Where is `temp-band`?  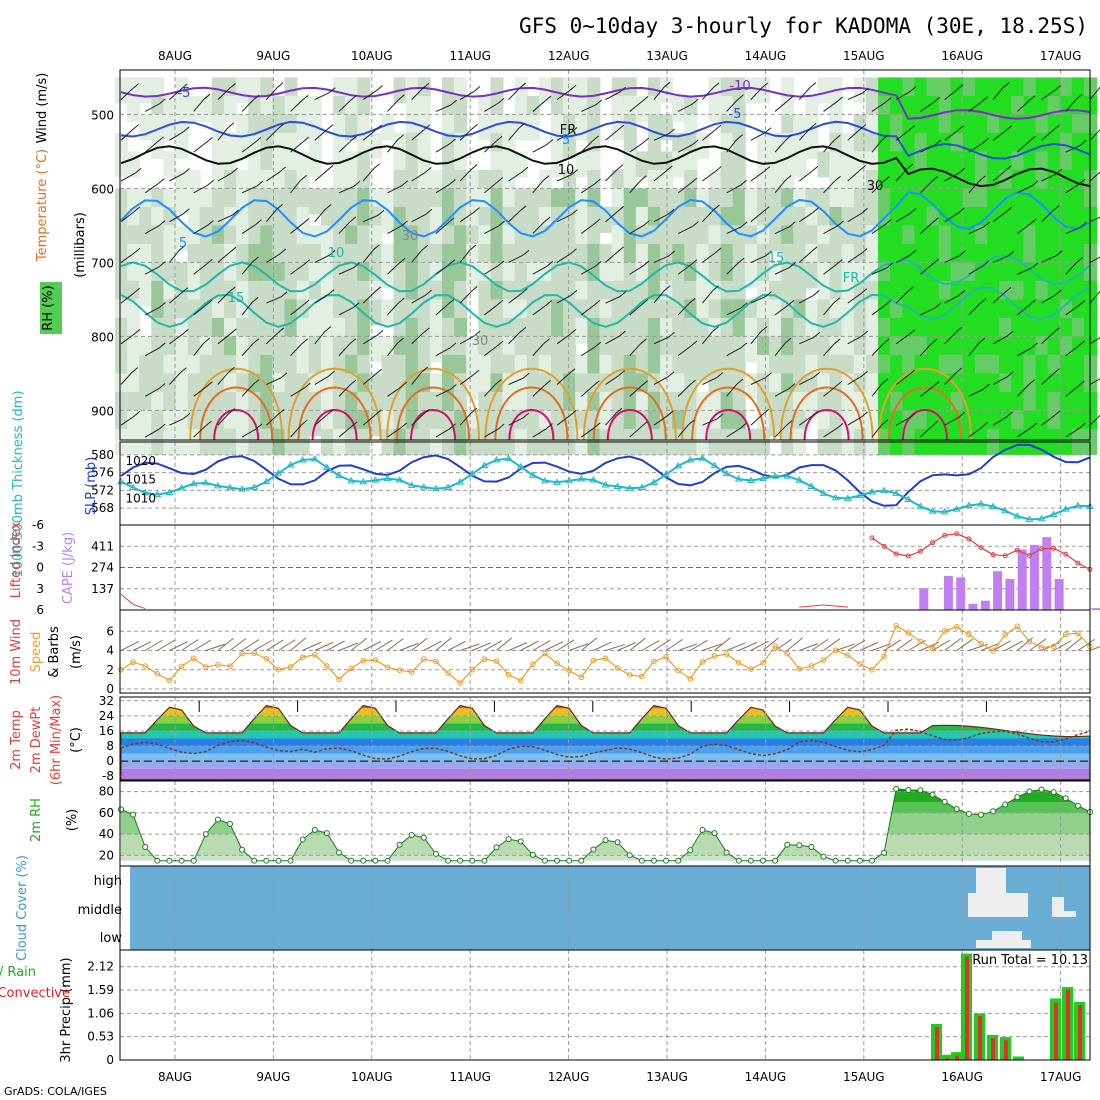
temp-band is located at coordinates (605, 742).